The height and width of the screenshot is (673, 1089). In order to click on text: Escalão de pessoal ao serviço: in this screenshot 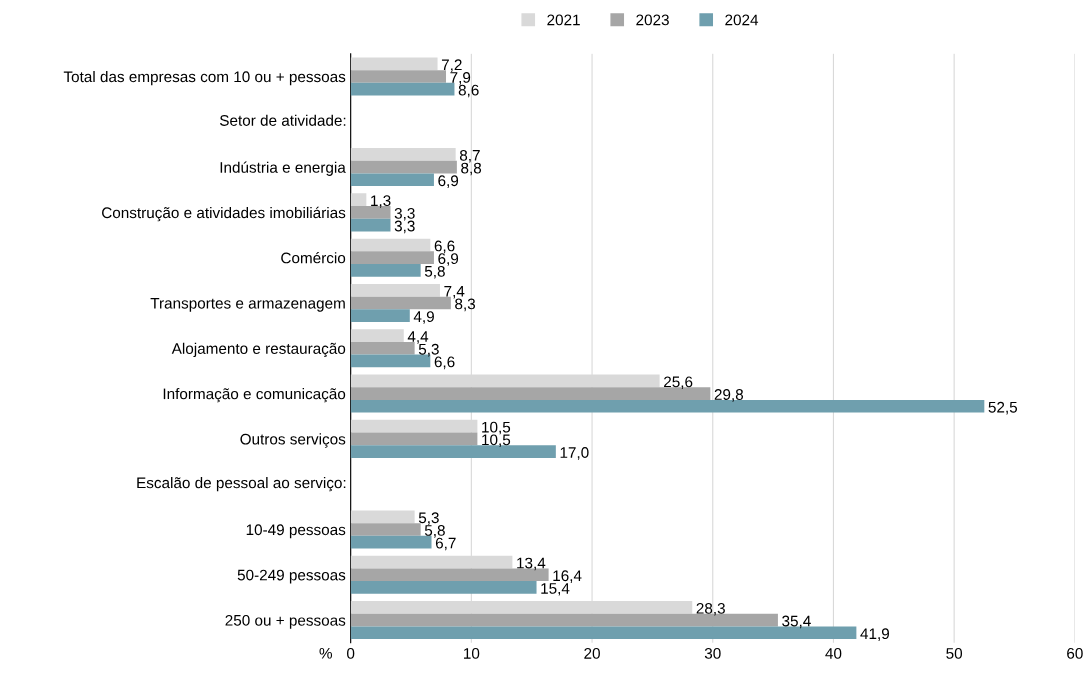, I will do `click(241, 484)`.